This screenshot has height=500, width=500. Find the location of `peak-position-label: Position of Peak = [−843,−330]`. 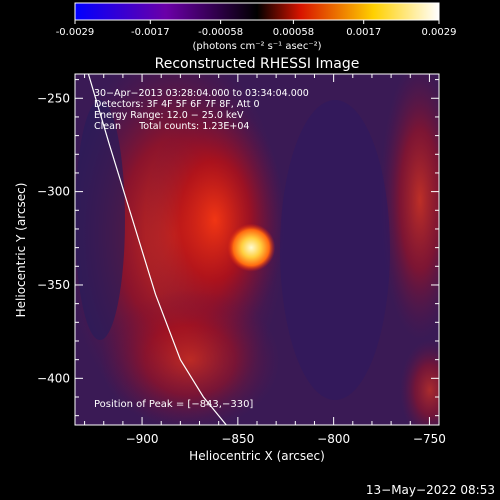

peak-position-label: Position of Peak = [−843,−330] is located at coordinates (173, 404).